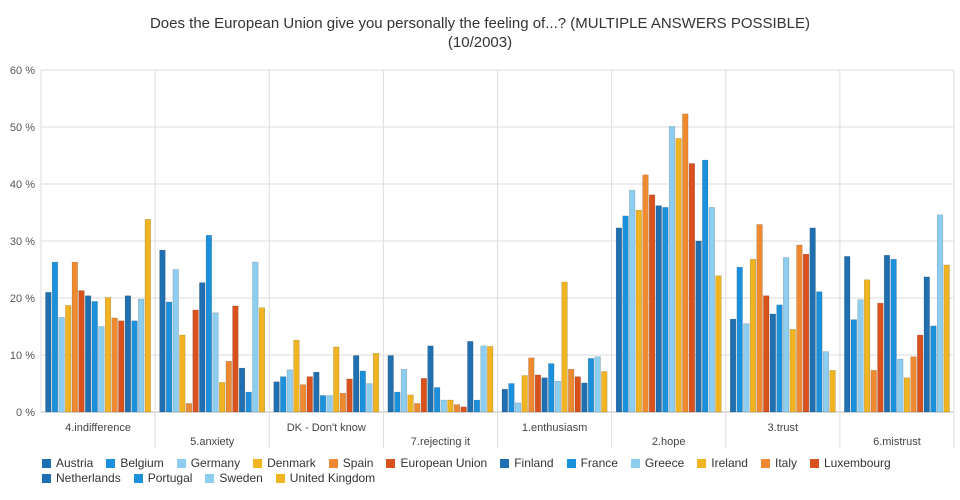 The image size is (960, 500). Describe the element at coordinates (785, 463) in the screenshot. I see `legend-label: Italy` at that location.